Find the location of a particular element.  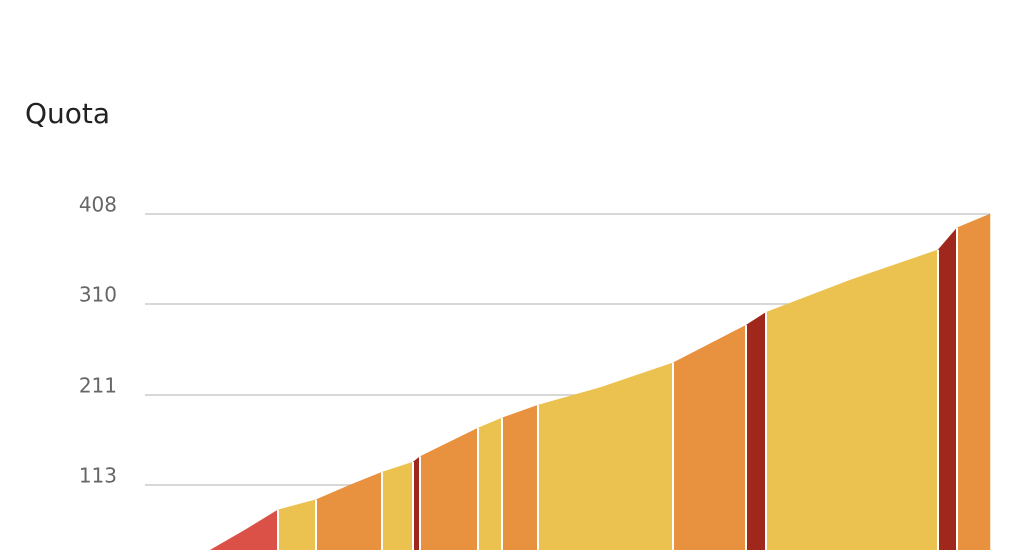

y-tick-label: 113 is located at coordinates (98, 475).